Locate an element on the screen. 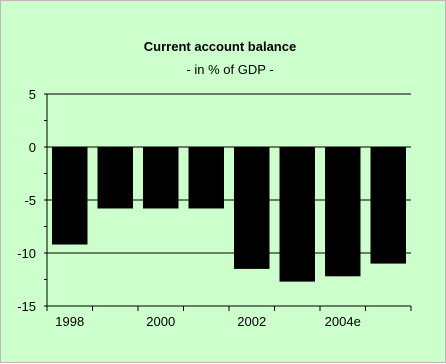 The height and width of the screenshot is (364, 446). bar-1998 is located at coordinates (70, 196).